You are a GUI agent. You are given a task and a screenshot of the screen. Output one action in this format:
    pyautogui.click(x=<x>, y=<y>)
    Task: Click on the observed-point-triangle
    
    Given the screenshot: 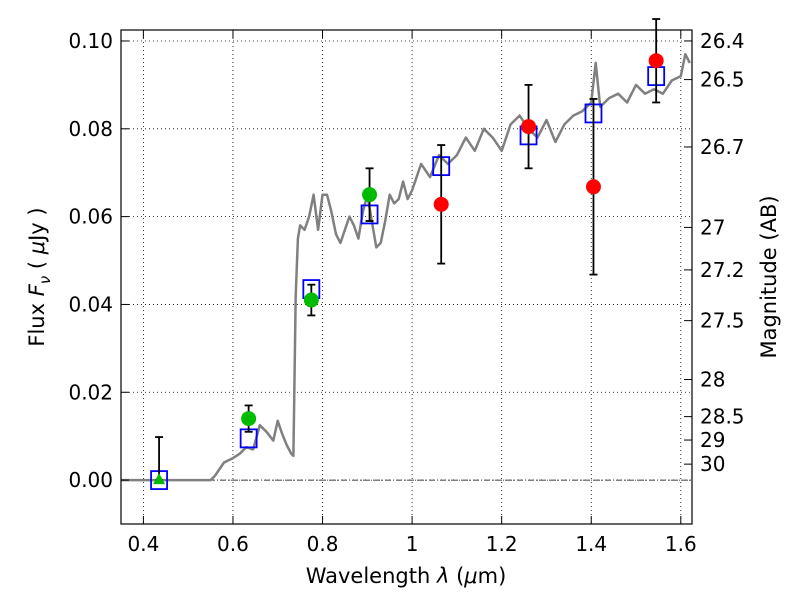 What is the action you would take?
    pyautogui.click(x=159, y=479)
    